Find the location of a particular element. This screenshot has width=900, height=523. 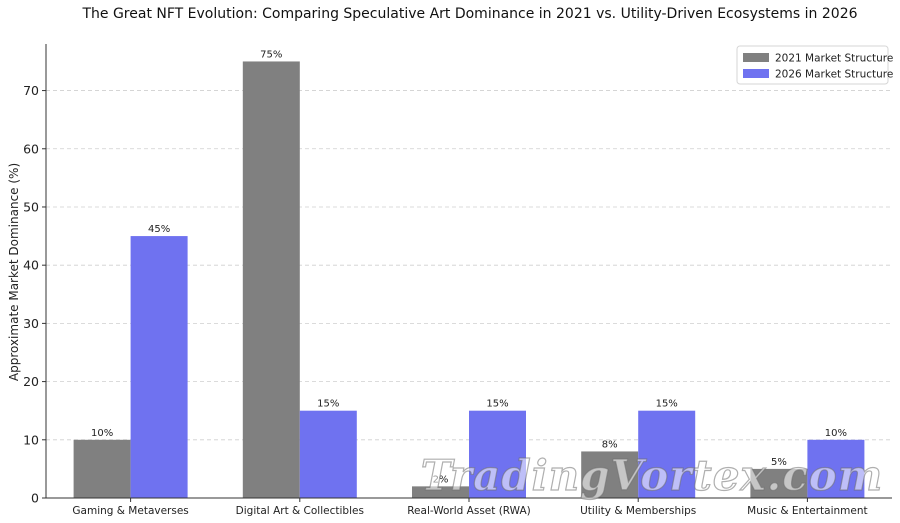

bar-data-label: 45% is located at coordinates (159, 229).